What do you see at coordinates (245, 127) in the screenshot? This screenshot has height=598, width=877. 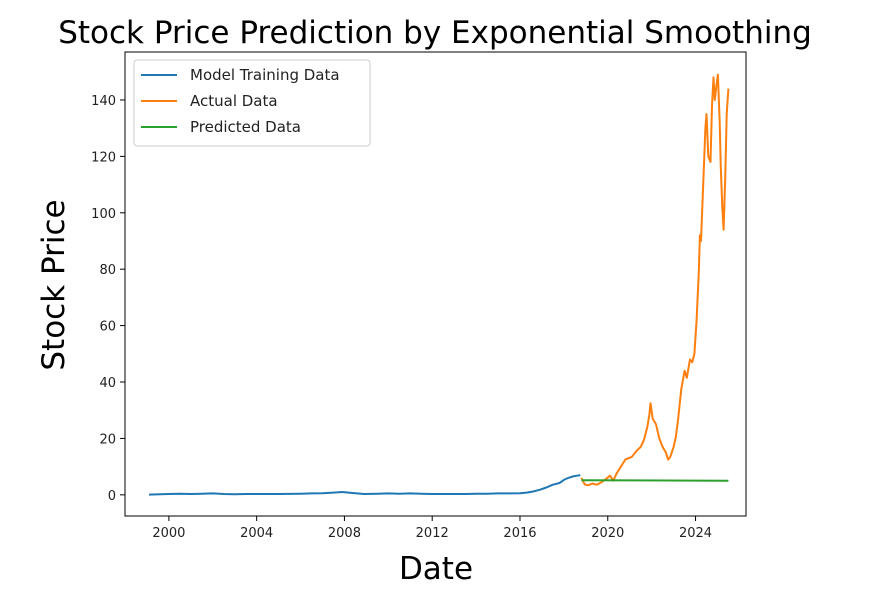 I see `legend-label: Predicted Data` at bounding box center [245, 127].